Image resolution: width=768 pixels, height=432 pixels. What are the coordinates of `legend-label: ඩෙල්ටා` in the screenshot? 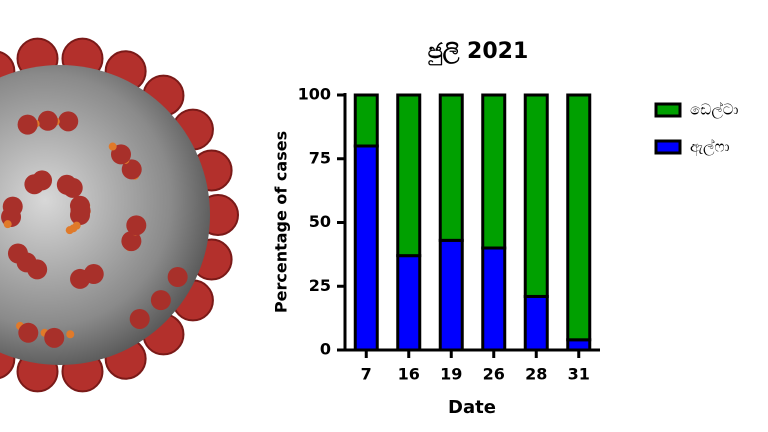 It's located at (714, 109).